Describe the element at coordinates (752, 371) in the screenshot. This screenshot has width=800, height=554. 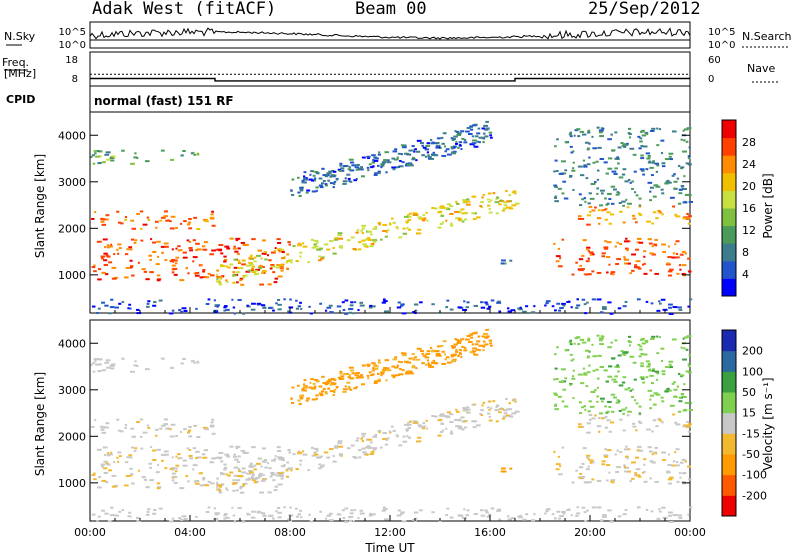
I see `velocity-cbar-tick: 100` at that location.